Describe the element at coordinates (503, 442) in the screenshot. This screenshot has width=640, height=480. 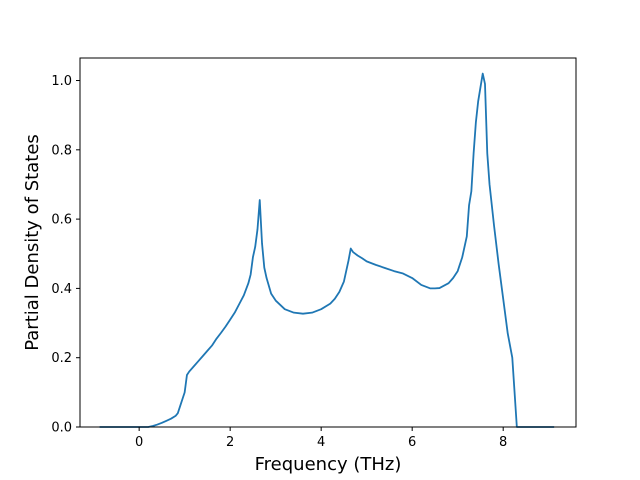
I see `x-tick-label: 8` at that location.